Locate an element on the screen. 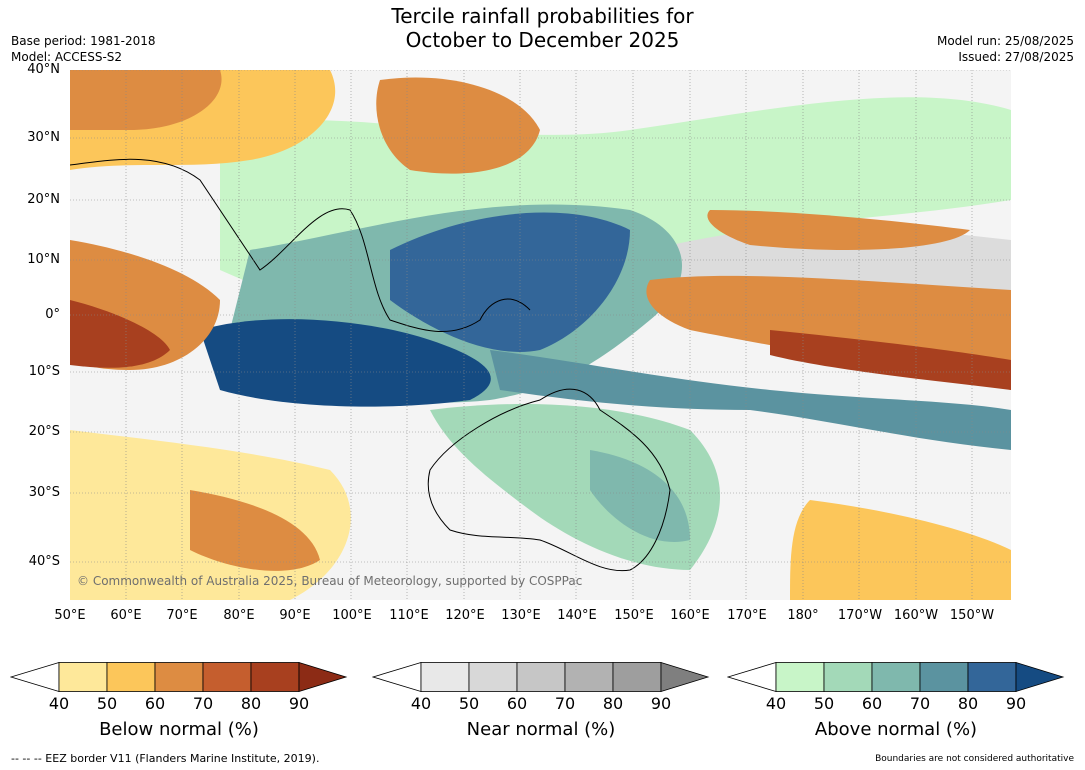 The width and height of the screenshot is (1085, 770). below-normal-title: Below normal (%) is located at coordinates (179, 729).